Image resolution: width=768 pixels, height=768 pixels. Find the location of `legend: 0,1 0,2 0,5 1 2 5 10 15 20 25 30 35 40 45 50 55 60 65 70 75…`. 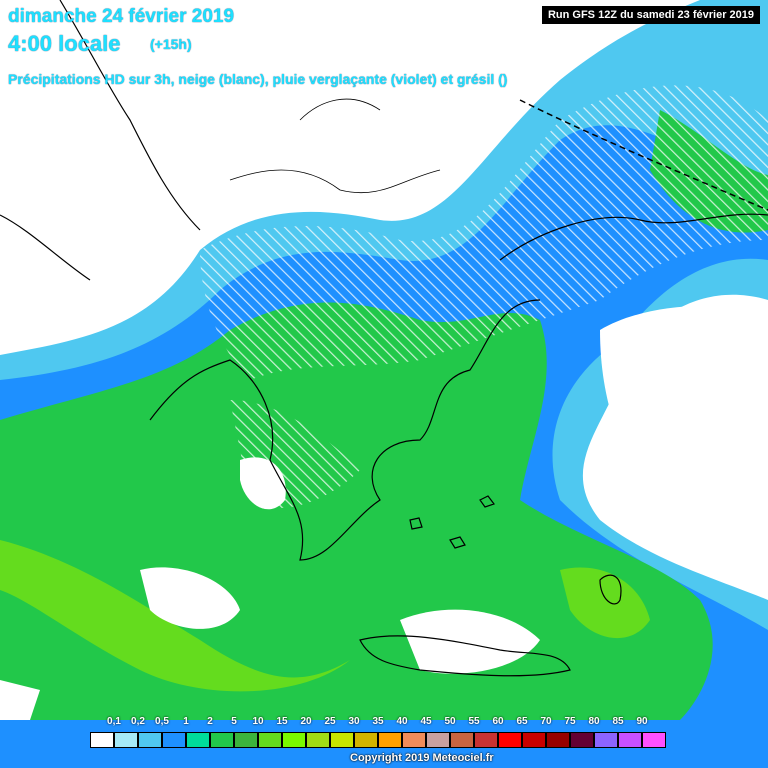

legend: 0,1 0,2 0,5 1 2 5 10 15 20 25 30 35 40 45 50 55 60 65 70 75… is located at coordinates (378, 733).